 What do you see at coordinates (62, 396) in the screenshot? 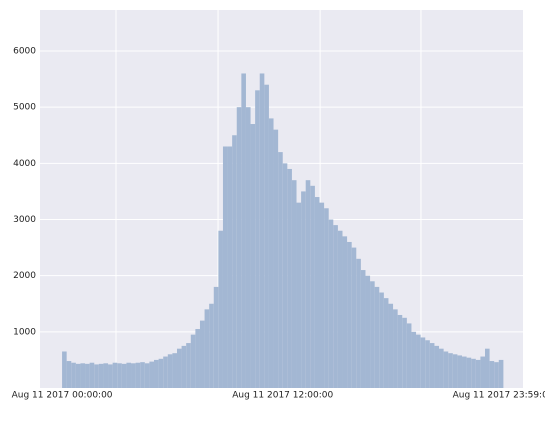
I see `x-tick-label: Aug 11 2017 00:00:00` at bounding box center [62, 396].